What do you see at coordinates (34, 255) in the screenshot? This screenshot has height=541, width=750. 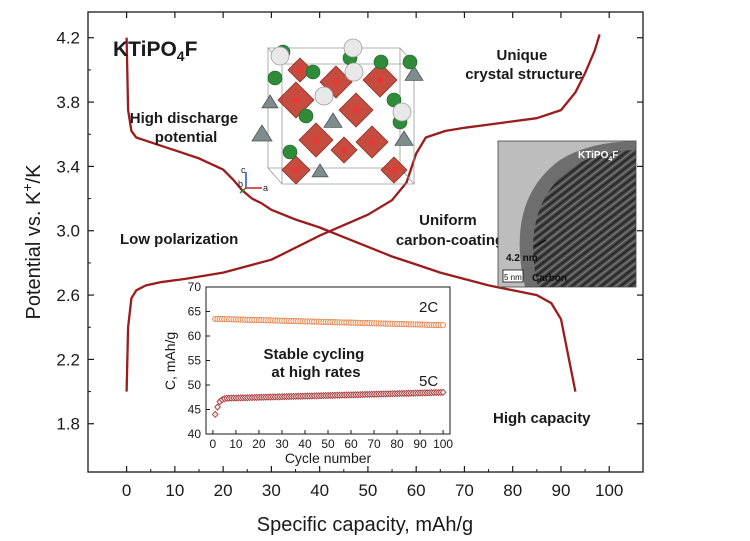 I see `y-axis-title-main: Potential vs. K` at bounding box center [34, 255].